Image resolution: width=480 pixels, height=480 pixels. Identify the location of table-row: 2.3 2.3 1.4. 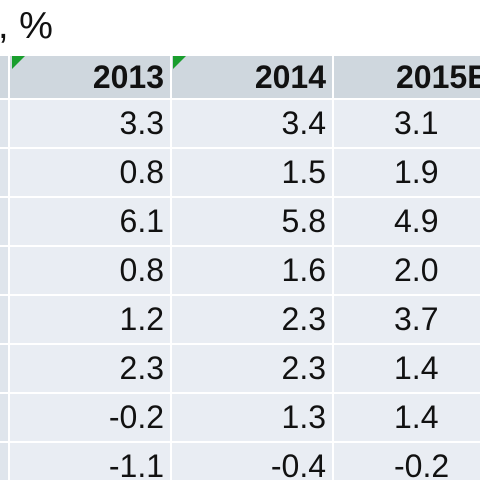
(240, 369).